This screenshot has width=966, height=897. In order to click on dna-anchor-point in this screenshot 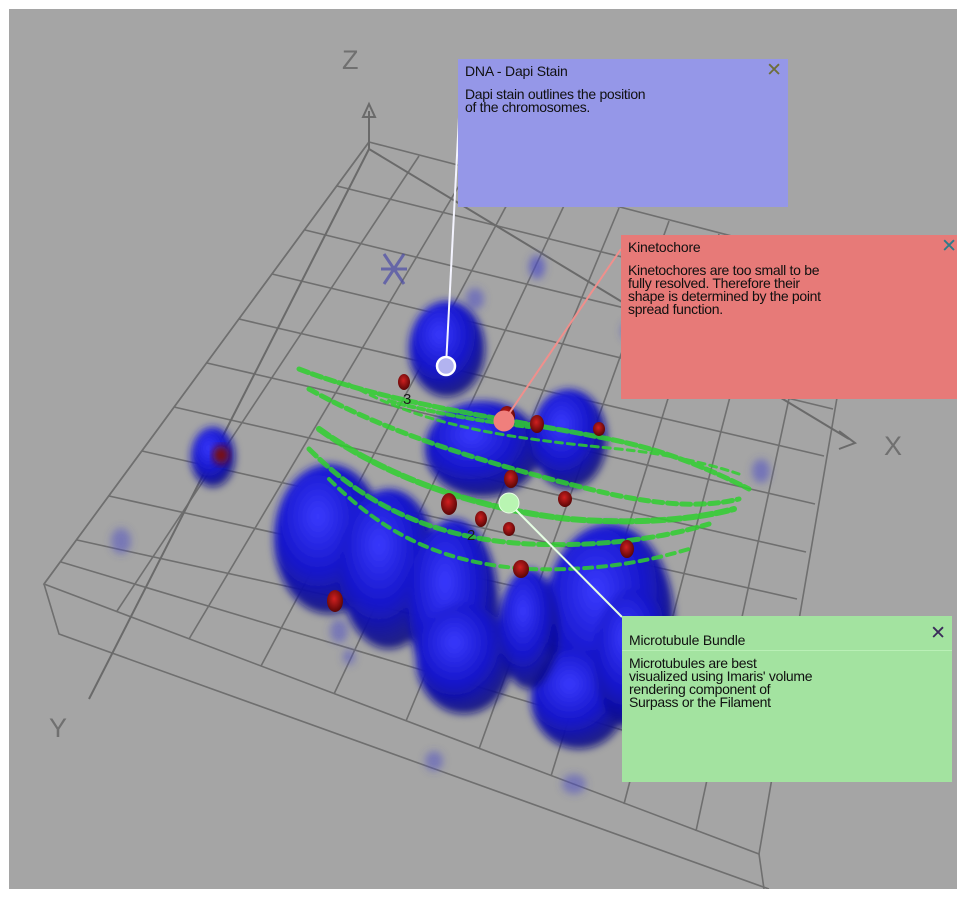, I will do `click(446, 366)`.